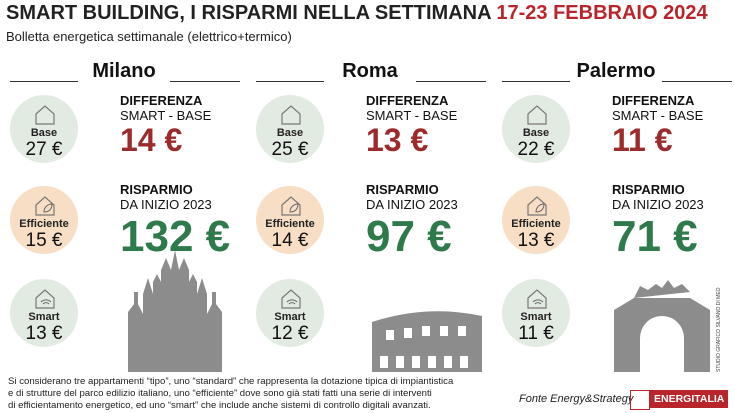 The width and height of the screenshot is (735, 413). What do you see at coordinates (602, 13) in the screenshot?
I see `date: 17-23 FEBBRAIO 2024` at bounding box center [602, 13].